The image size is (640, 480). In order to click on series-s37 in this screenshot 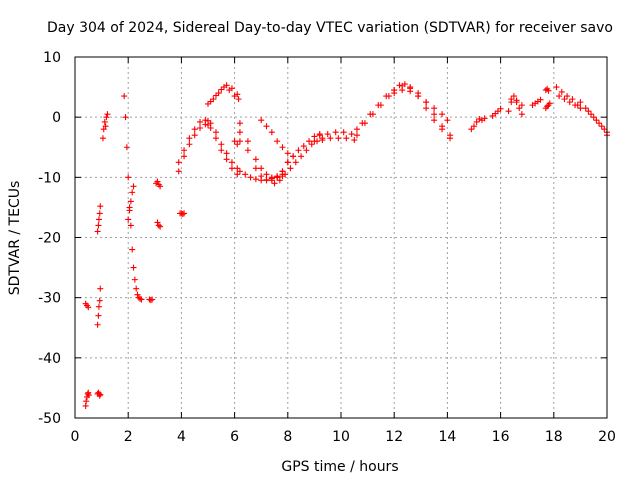, I will do `click(570, 102)`.